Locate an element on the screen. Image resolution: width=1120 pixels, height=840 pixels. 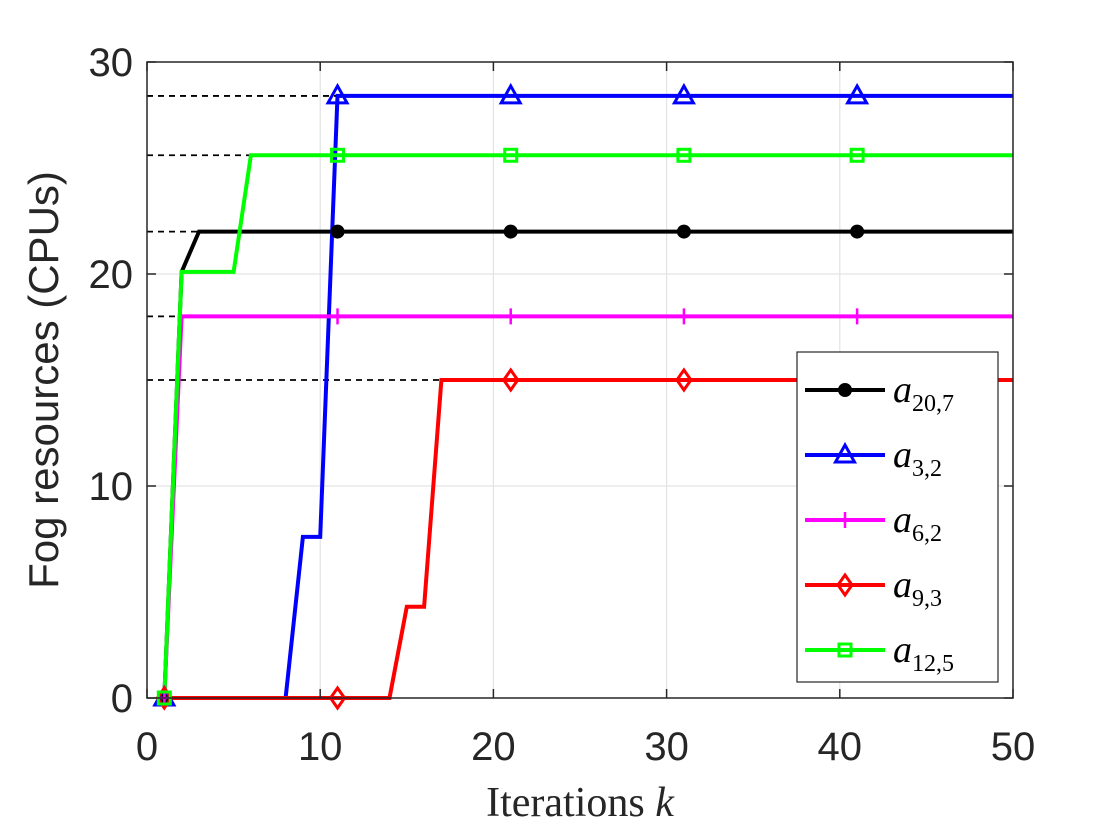
legend-item-a-3-2: a3,2 is located at coordinates (873, 458).